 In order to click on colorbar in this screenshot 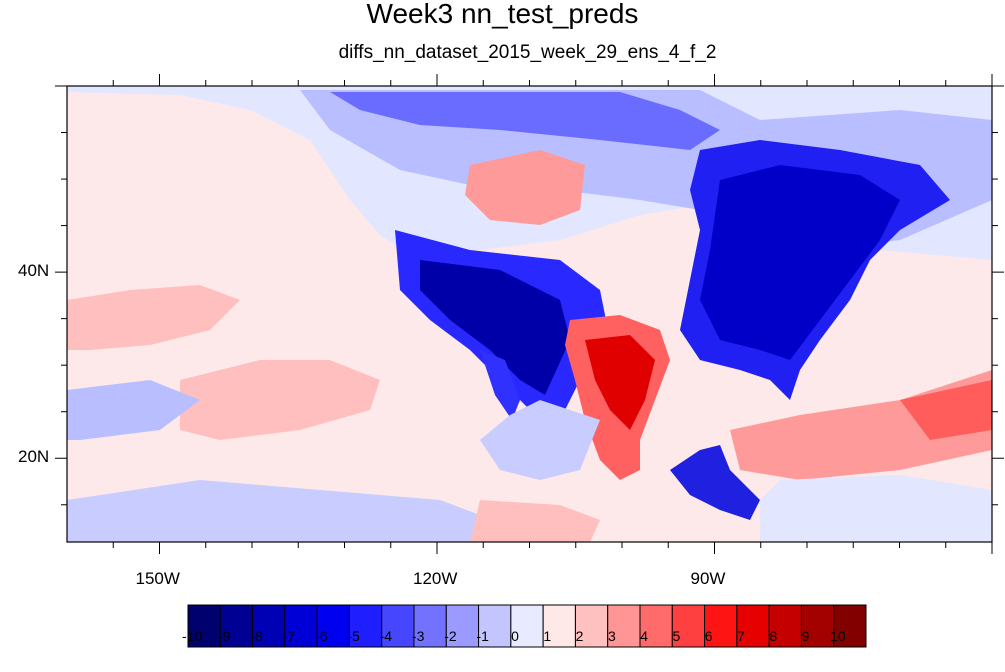, I will do `click(527, 626)`.